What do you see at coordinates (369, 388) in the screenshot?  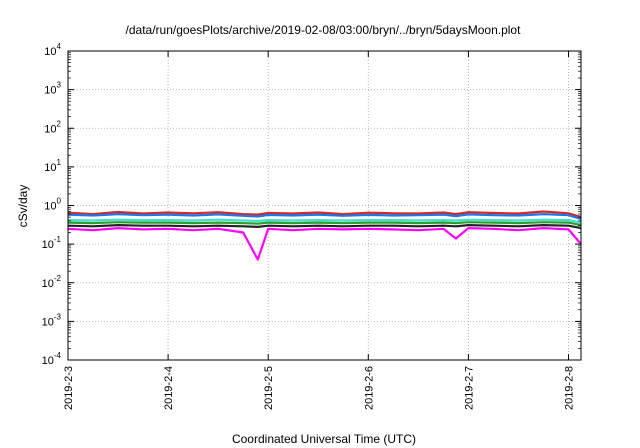 I see `x-tick-label: 2019-2-6` at bounding box center [369, 388].